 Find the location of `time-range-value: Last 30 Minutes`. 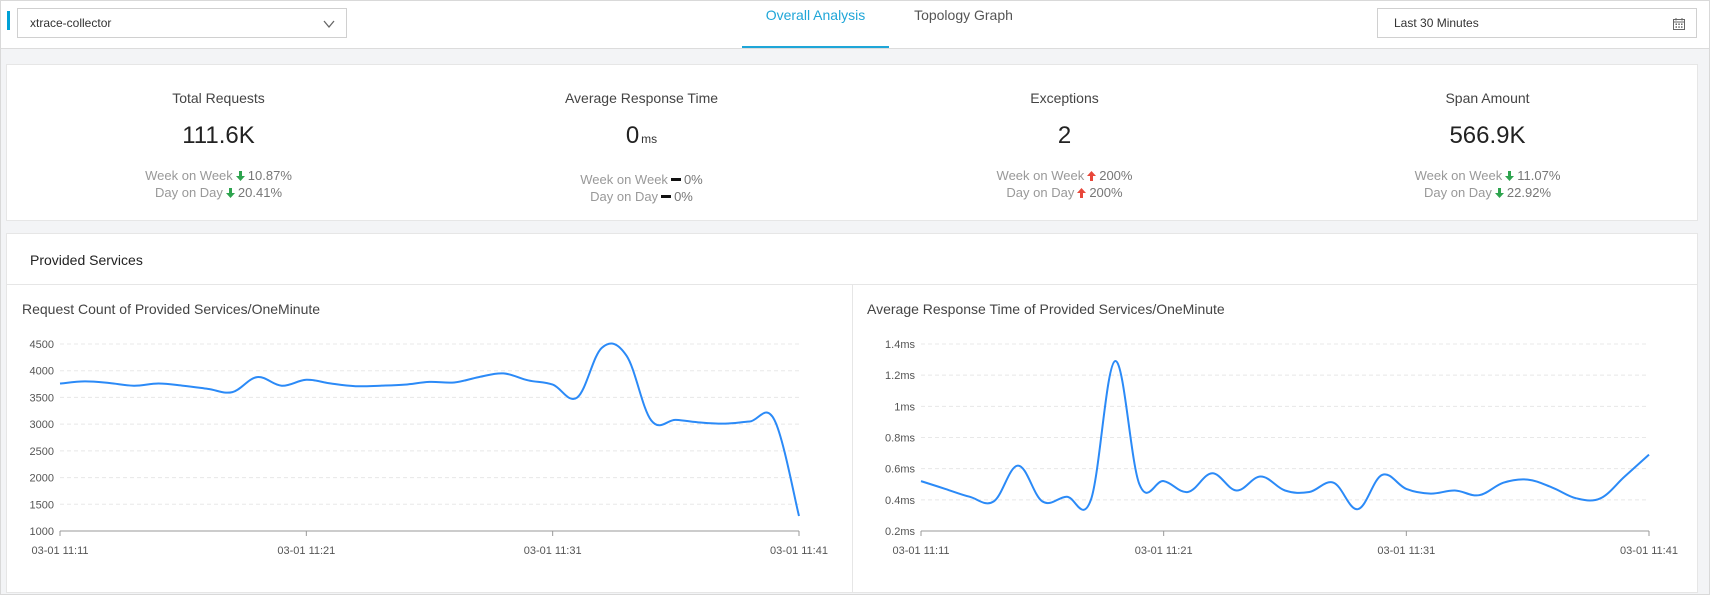

time-range-value: Last 30 Minutes is located at coordinates (1436, 23).